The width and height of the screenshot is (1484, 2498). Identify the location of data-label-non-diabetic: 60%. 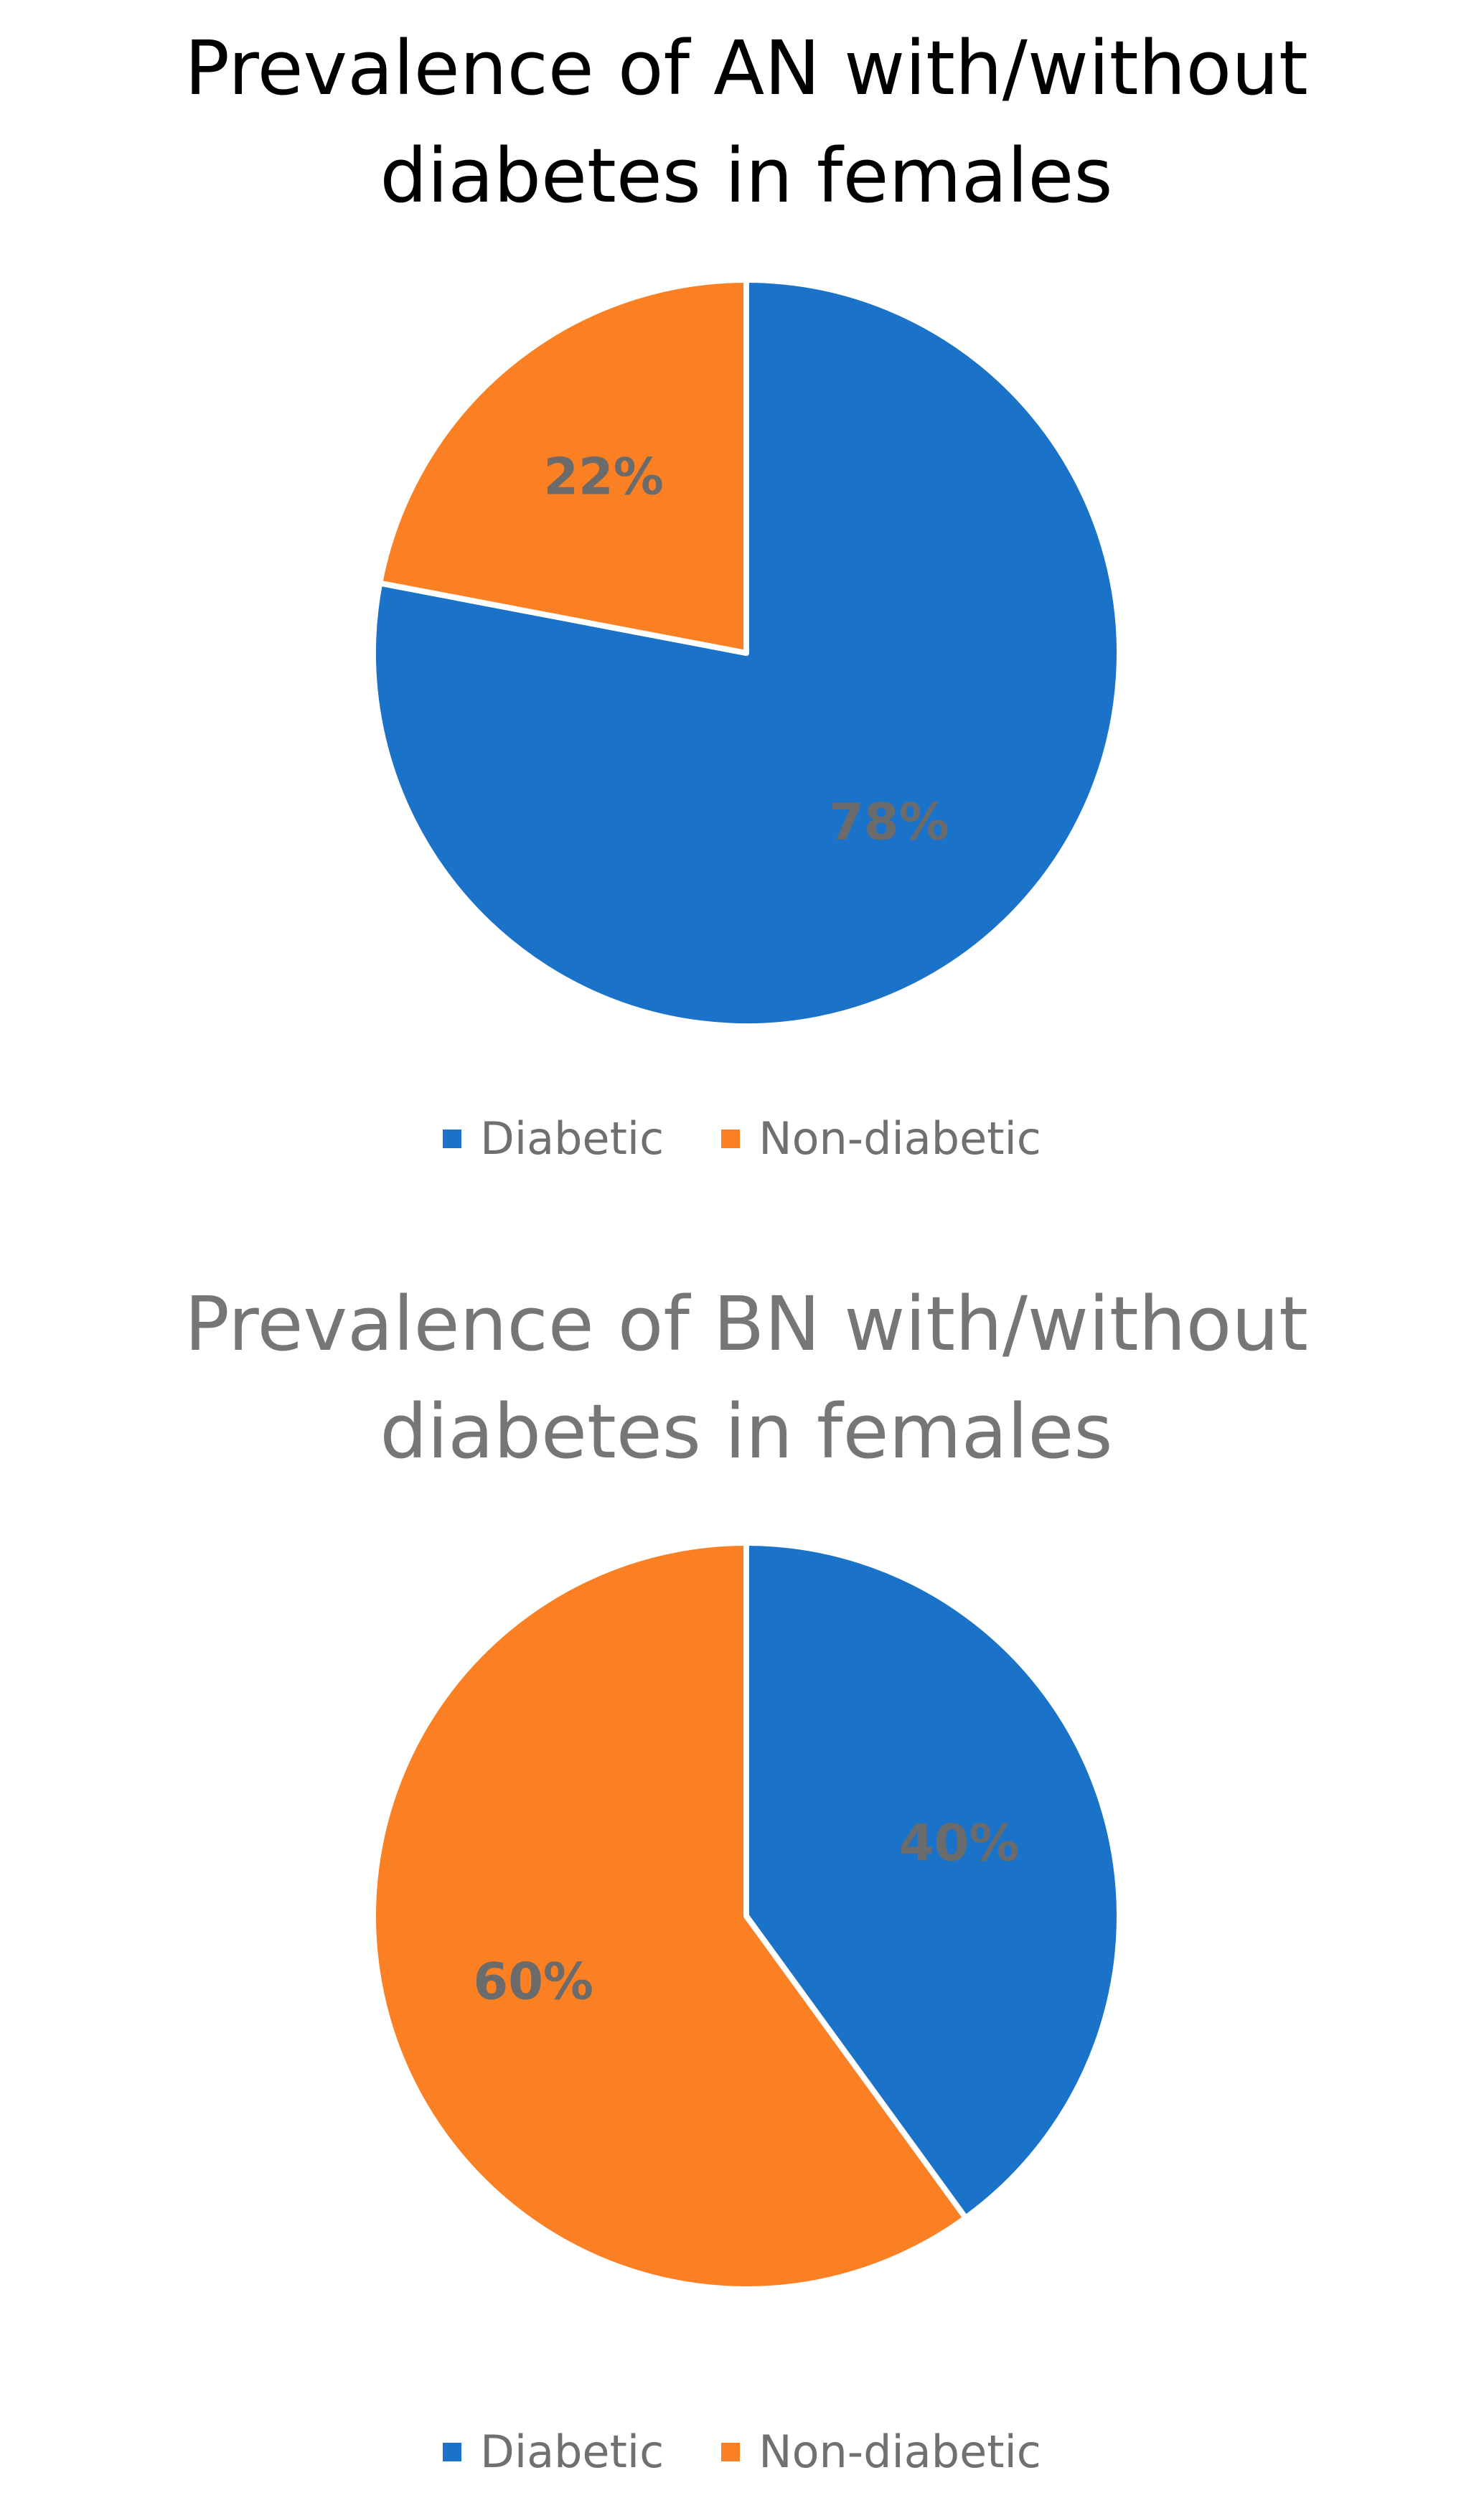
(533, 1982).